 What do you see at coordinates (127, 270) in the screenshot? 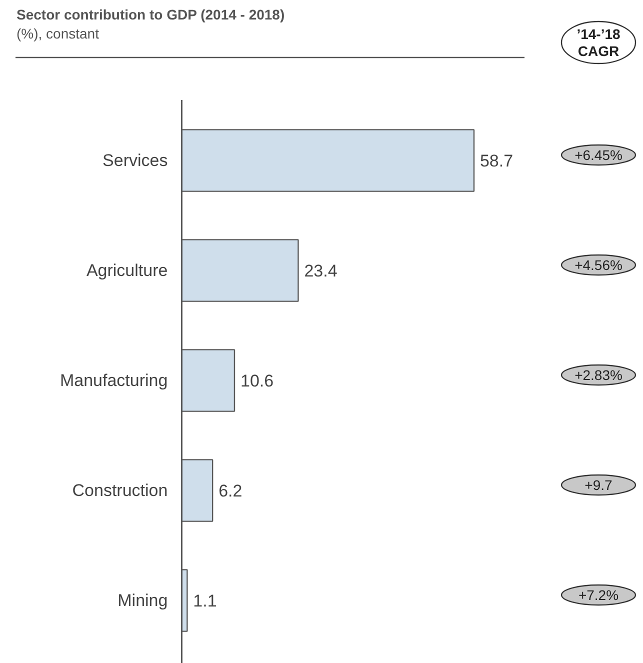
I see `y-tick-label: Agriculture` at bounding box center [127, 270].